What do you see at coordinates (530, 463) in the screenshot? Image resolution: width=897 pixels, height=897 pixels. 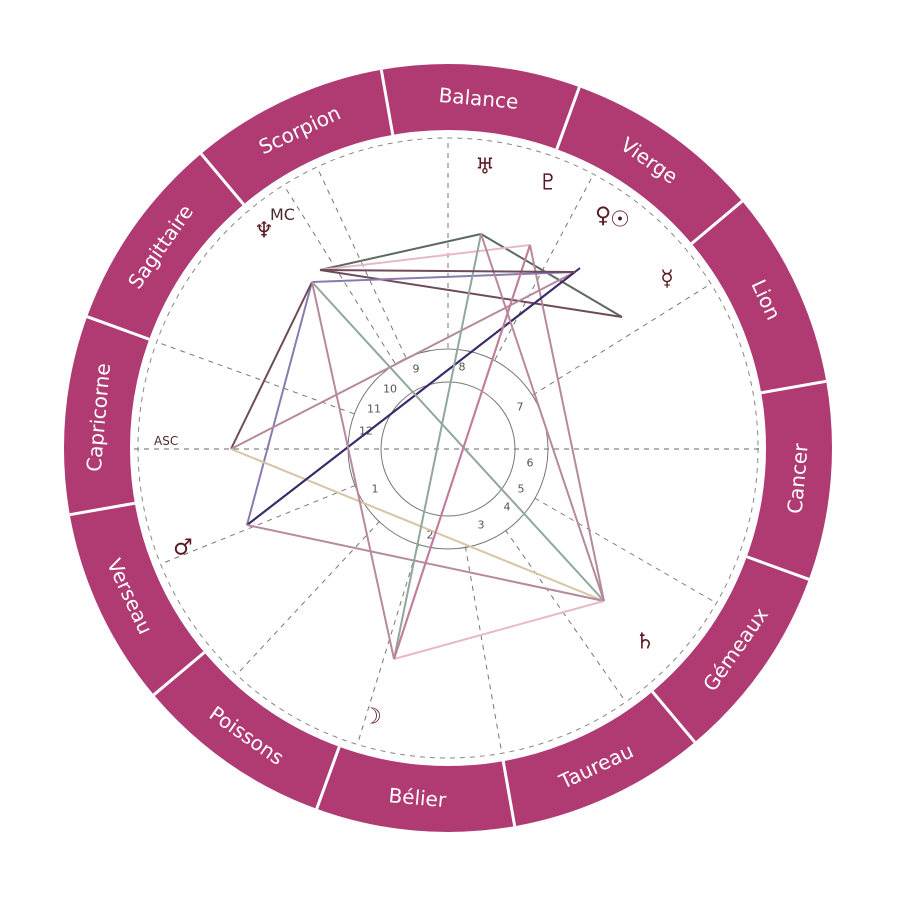 I see `house-number: 6` at bounding box center [530, 463].